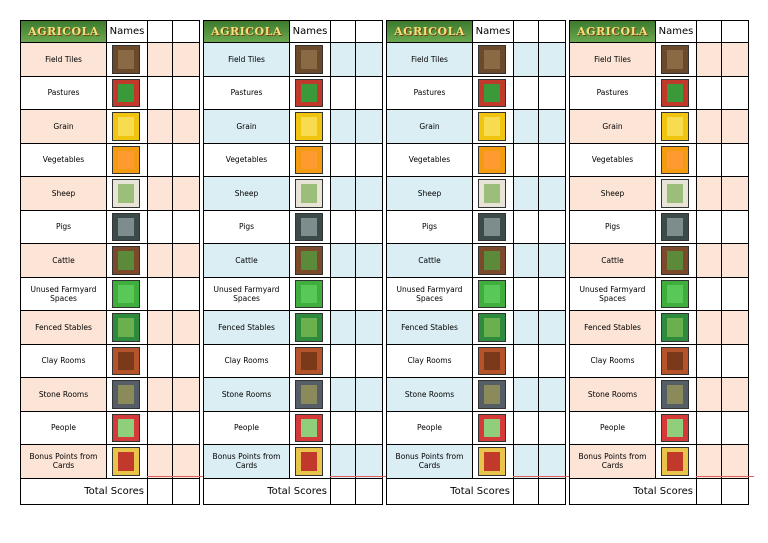 This screenshot has width=768, height=543. I want to click on row-label: Vegetables, so click(246, 159).